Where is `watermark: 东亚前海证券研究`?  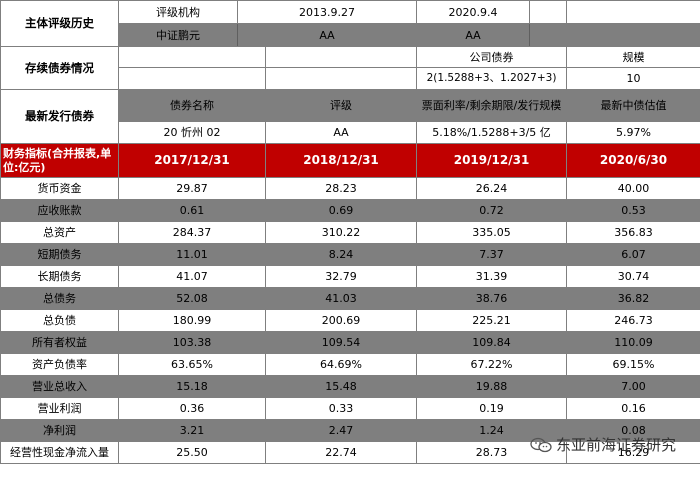 watermark: 东亚前海证券研究 is located at coordinates (603, 444).